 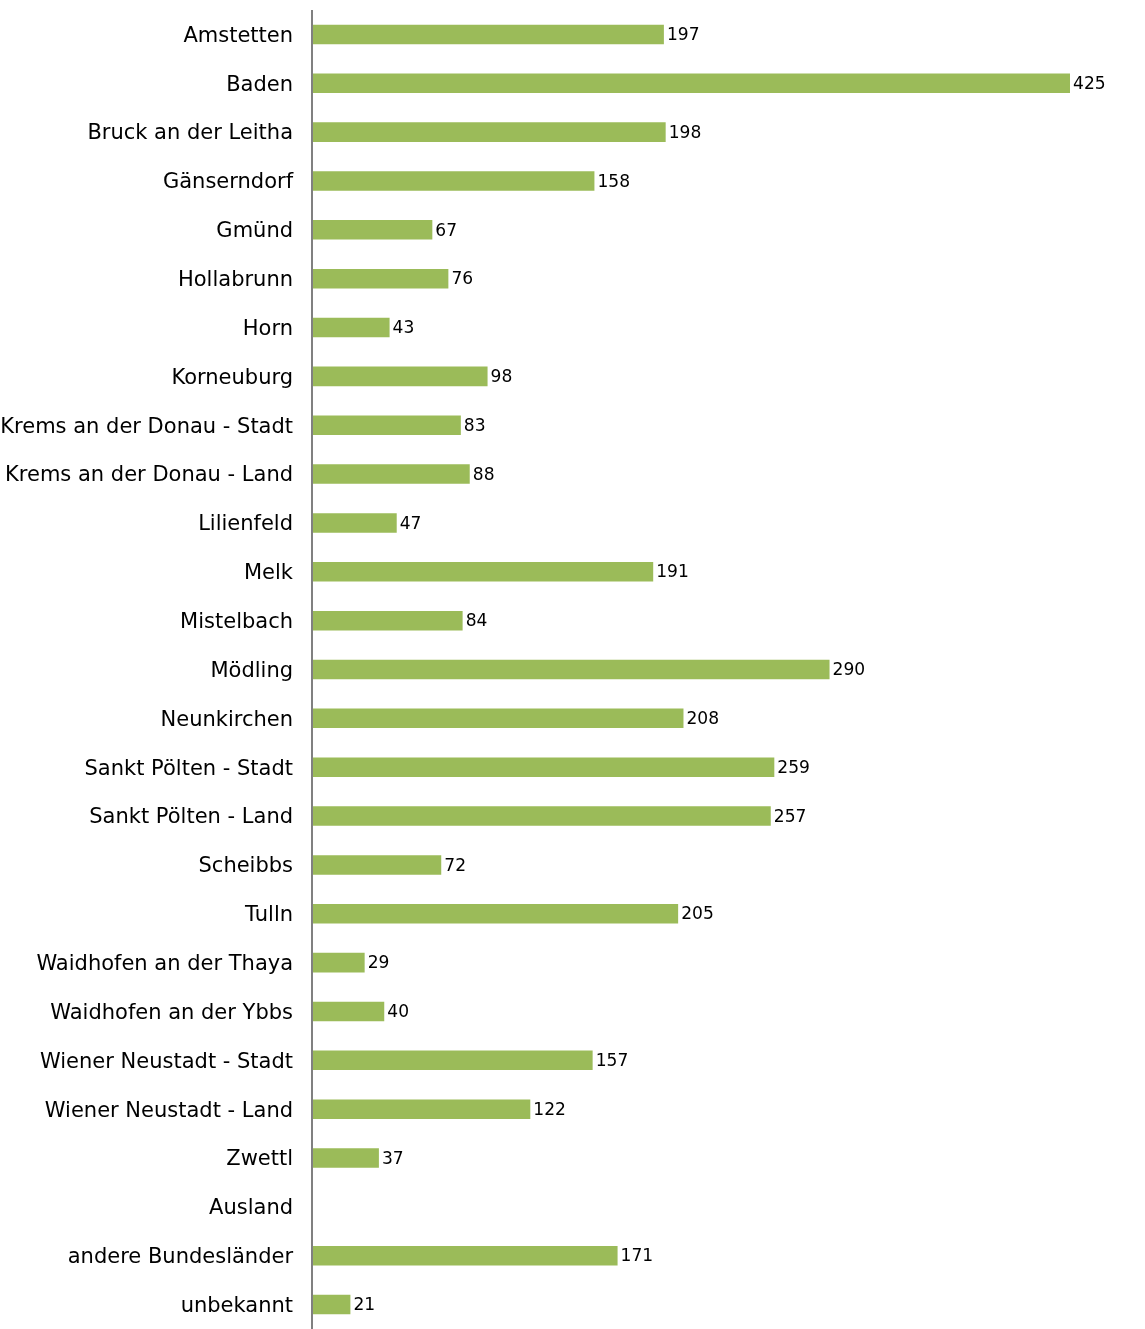 What do you see at coordinates (614, 180) in the screenshot?
I see `data-label: 158` at bounding box center [614, 180].